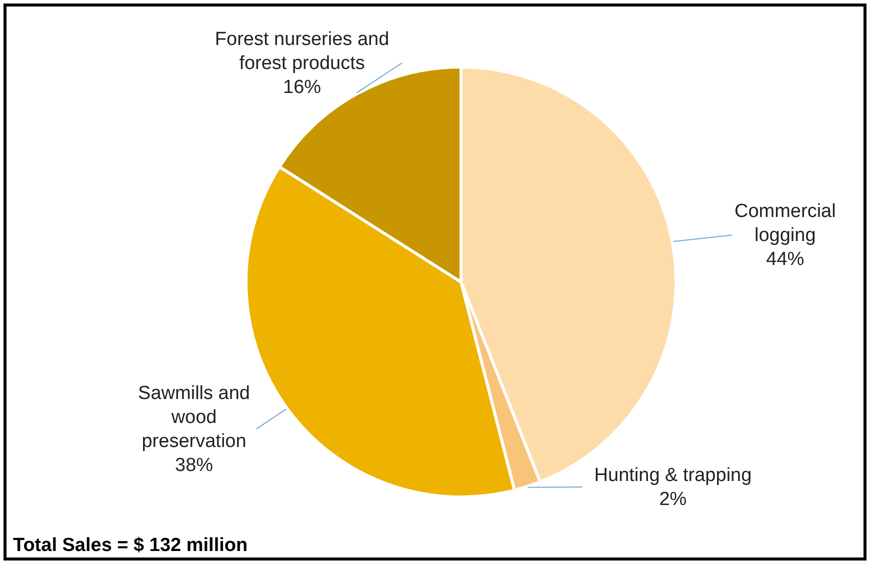 The width and height of the screenshot is (880, 574). I want to click on slice-label: Sawmills and wood preservation, so click(194, 417).